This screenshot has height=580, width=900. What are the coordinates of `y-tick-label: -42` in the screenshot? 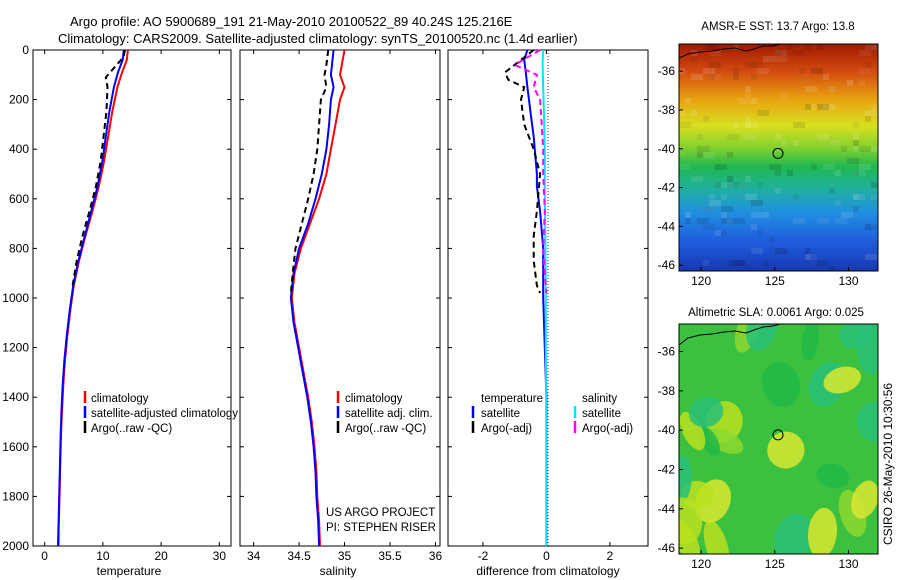 It's located at (667, 469).